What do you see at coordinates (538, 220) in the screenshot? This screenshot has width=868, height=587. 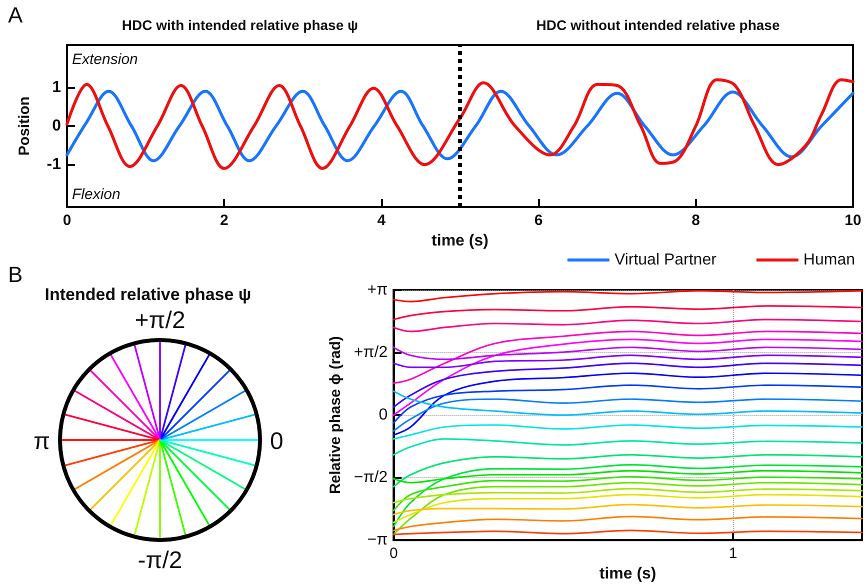 I see `x-tick-label: 6` at bounding box center [538, 220].